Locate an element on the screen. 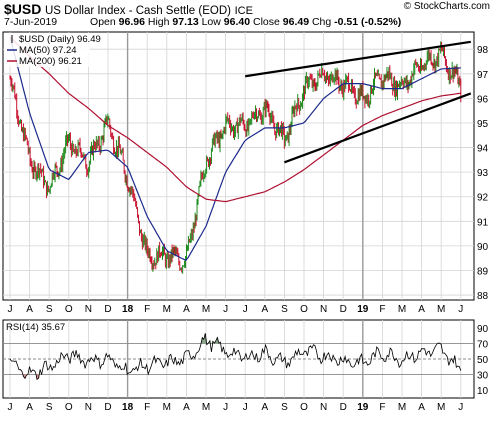 This screenshot has height=429, width=496. rsi-month-label: 18 is located at coordinates (128, 407).